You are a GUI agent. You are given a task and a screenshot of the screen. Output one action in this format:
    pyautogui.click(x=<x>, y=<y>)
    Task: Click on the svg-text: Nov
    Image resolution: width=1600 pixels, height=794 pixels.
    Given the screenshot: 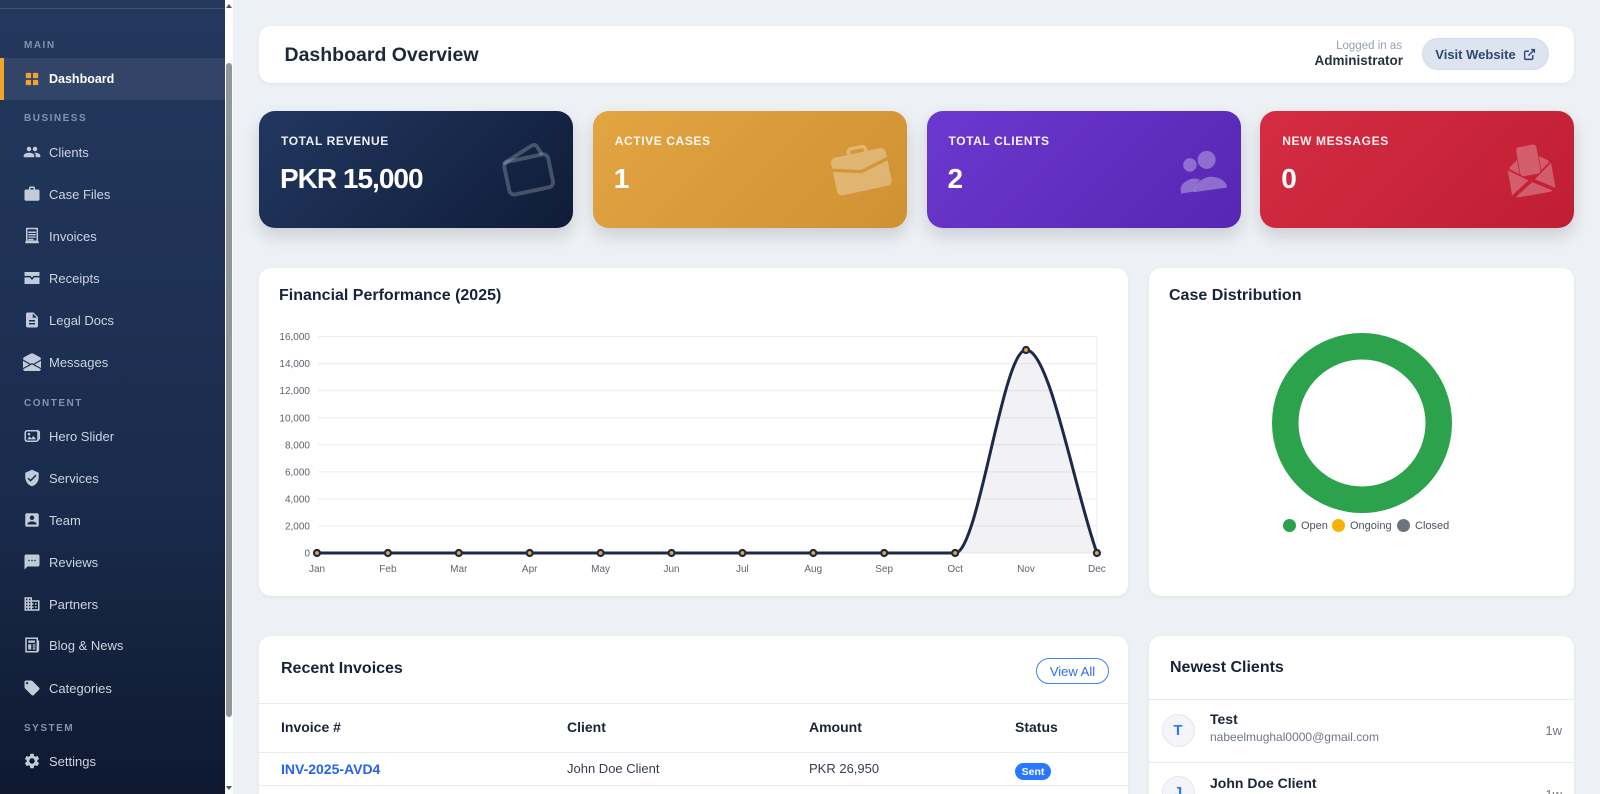 What is the action you would take?
    pyautogui.click(x=1026, y=569)
    